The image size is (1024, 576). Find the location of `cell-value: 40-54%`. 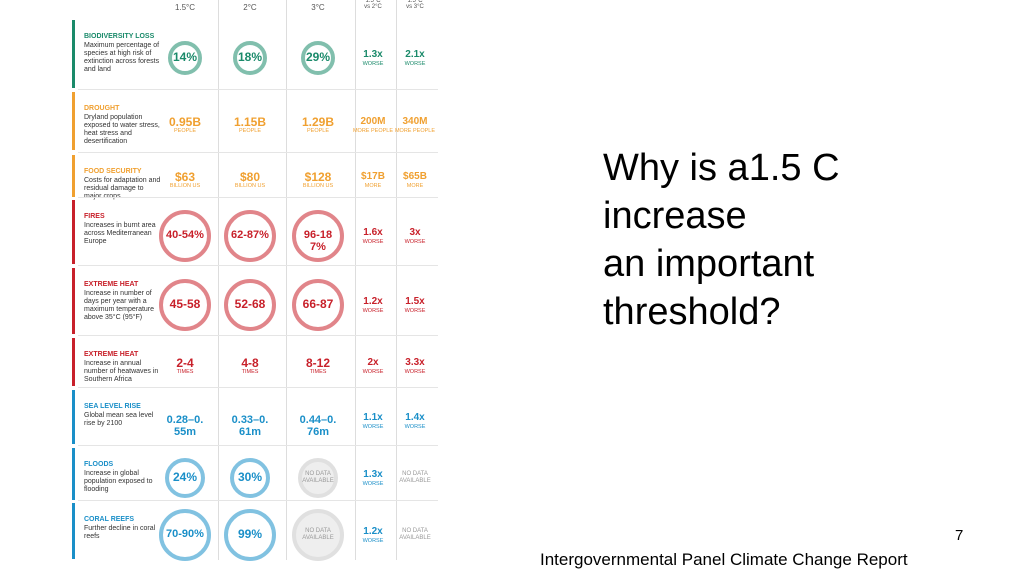

cell-value: 40-54% is located at coordinates (185, 235).